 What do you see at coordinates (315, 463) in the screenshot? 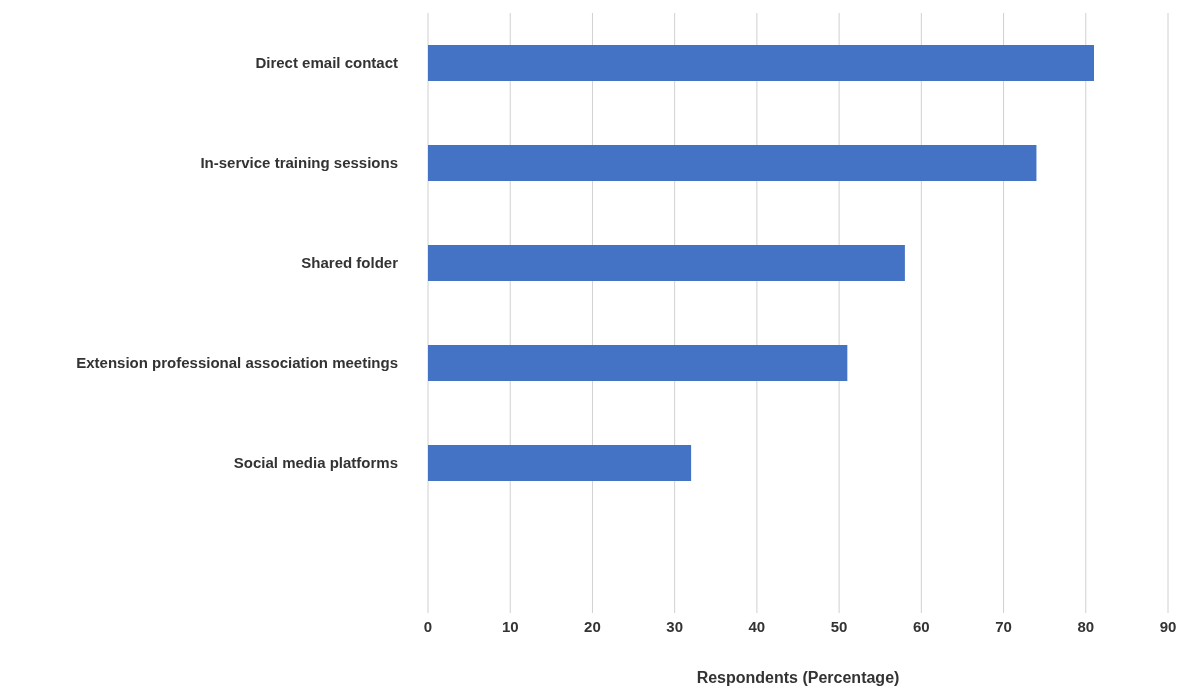
I see `y-tick-label: Social media platforms` at bounding box center [315, 463].